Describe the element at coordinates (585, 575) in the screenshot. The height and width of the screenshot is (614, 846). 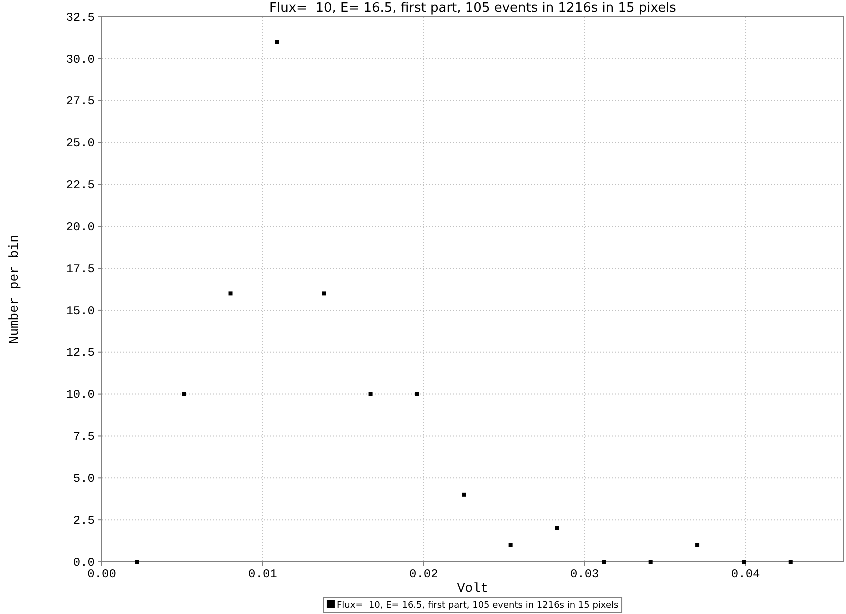
I see `x-tick-label: 0.03` at that location.